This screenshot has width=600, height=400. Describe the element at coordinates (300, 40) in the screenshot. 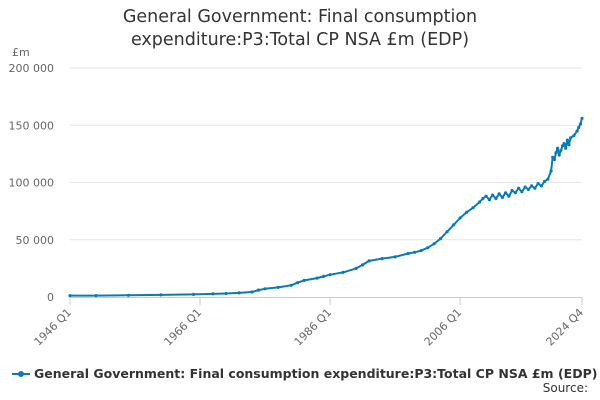

I see `chart-title-line-2: expenditure:P3:Total CP NSA £m (EDP)` at that location.